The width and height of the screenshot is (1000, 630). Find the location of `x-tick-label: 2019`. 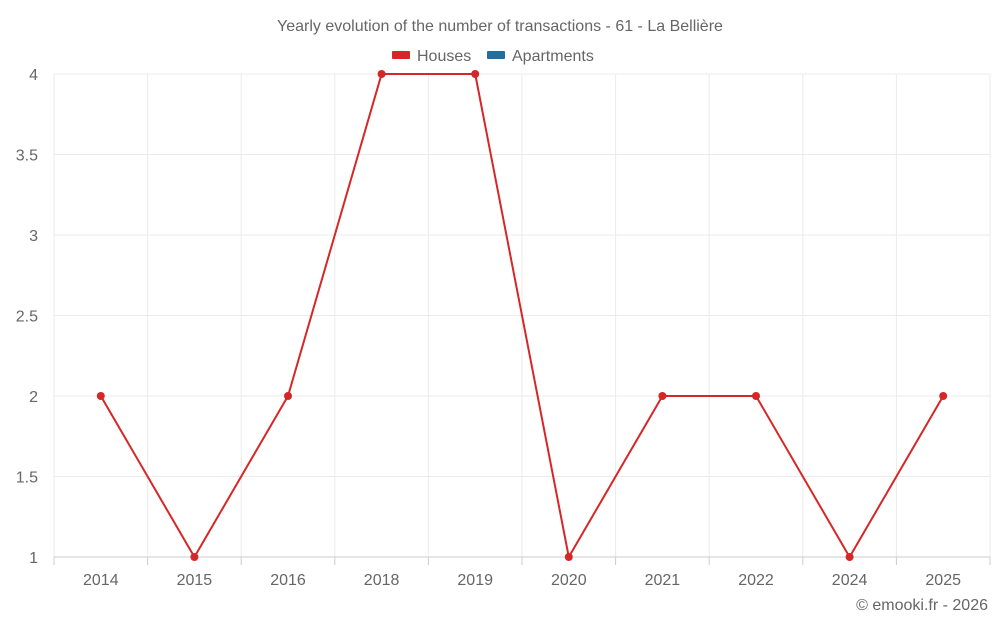

x-tick-label: 2019 is located at coordinates (475, 580).